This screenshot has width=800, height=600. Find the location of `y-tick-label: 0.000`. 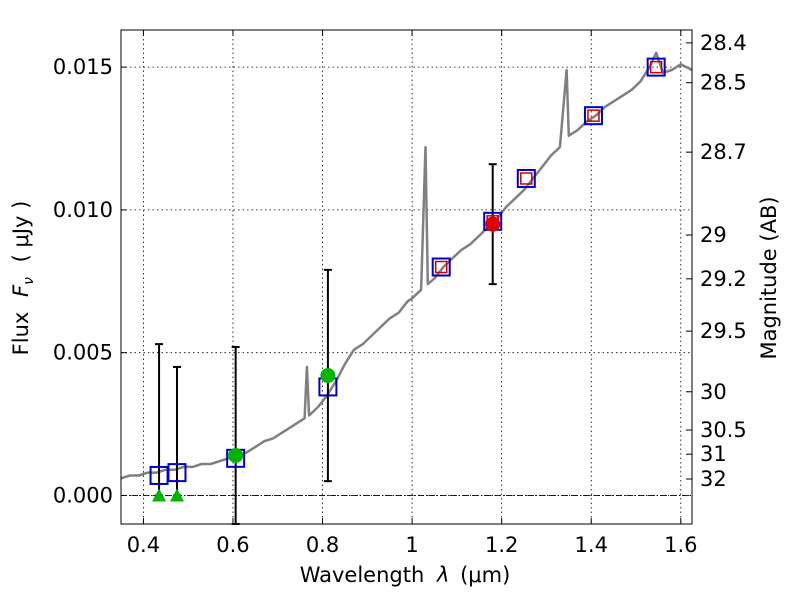

y-tick-label: 0.000 is located at coordinates (83, 495).